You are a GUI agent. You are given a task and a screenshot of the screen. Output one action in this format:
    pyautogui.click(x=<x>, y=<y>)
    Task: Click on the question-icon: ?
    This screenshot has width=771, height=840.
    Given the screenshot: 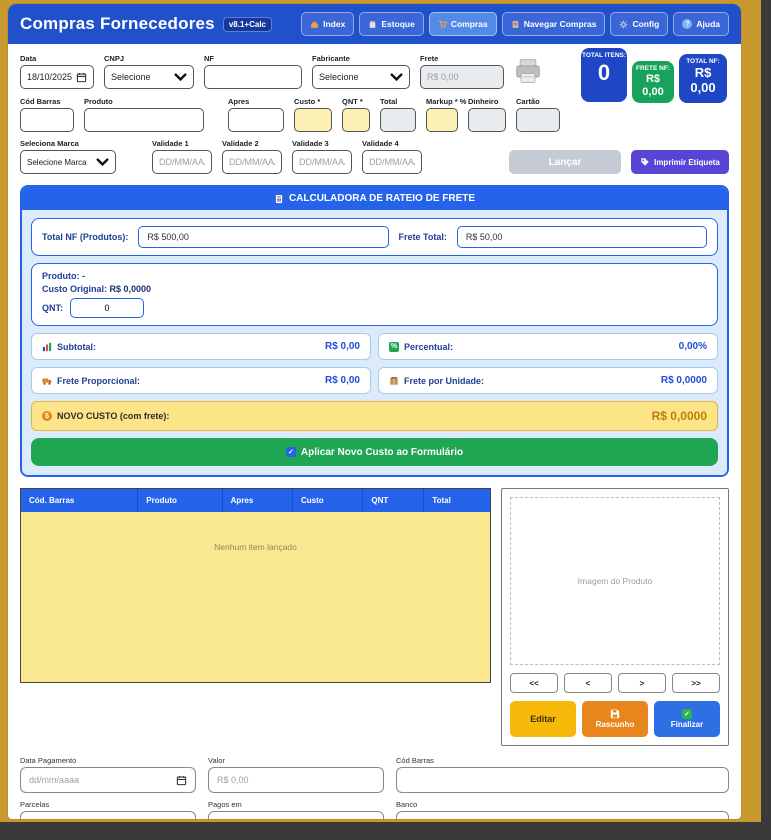 What is the action you would take?
    pyautogui.click(x=687, y=24)
    